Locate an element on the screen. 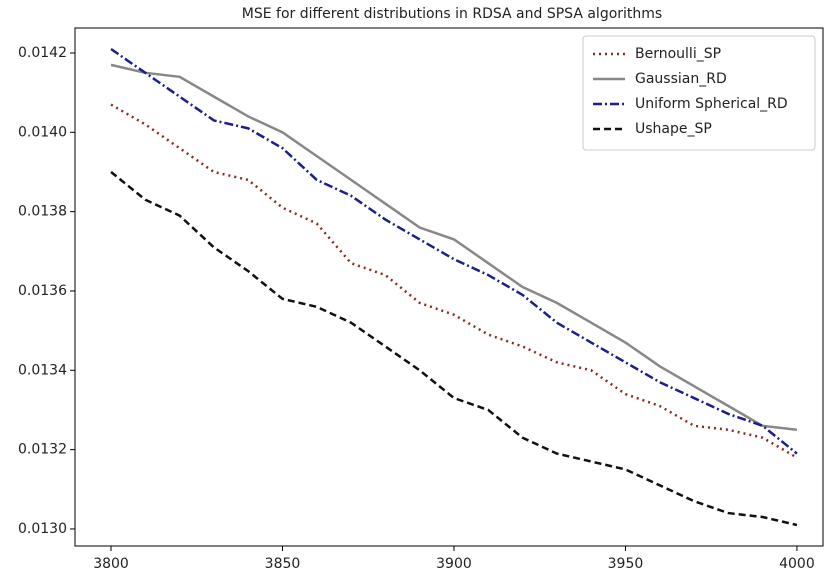  x-tick-label: 3800 is located at coordinates (111, 564).